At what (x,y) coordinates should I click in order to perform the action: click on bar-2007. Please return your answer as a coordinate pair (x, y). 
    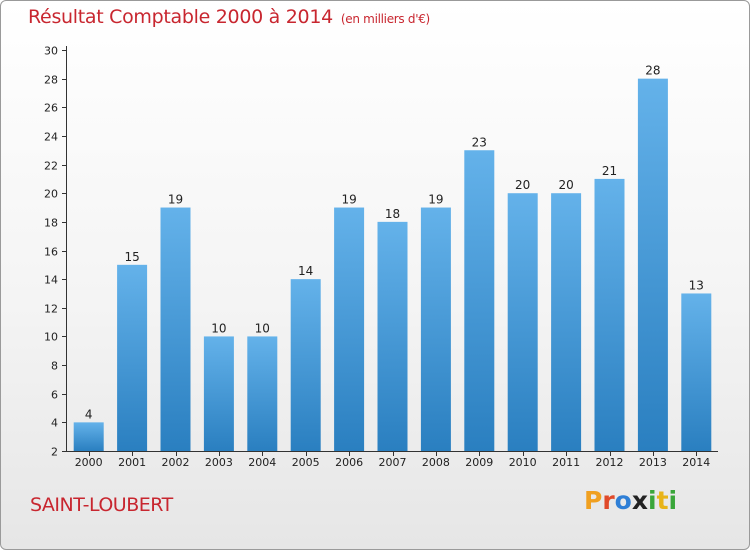
    Looking at the image, I should click on (392, 336).